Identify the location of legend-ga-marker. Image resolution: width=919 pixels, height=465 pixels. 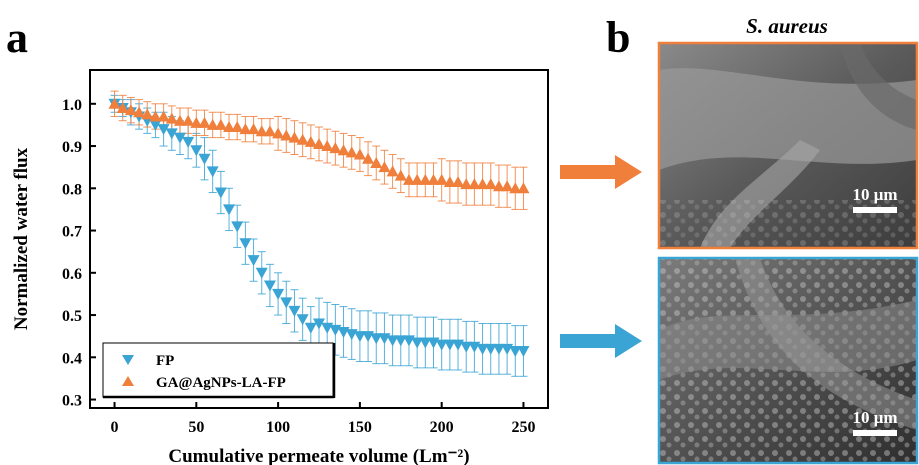
(128, 381).